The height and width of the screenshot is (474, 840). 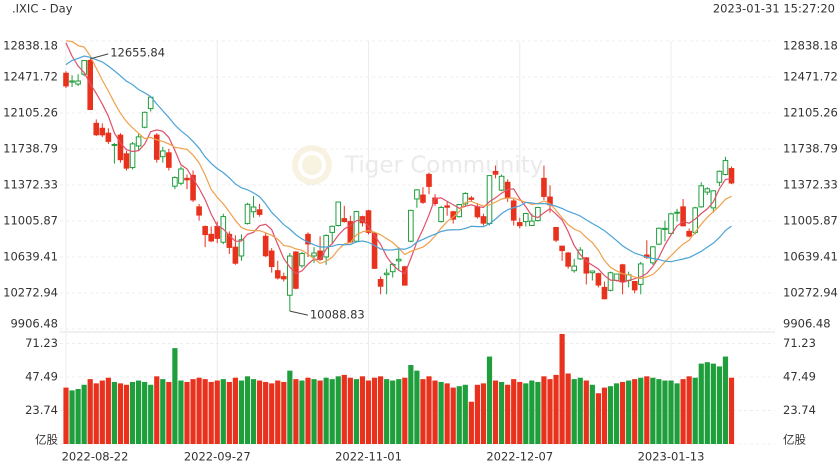 I want to click on x-tick-label: 2022-11-01, so click(x=368, y=457).